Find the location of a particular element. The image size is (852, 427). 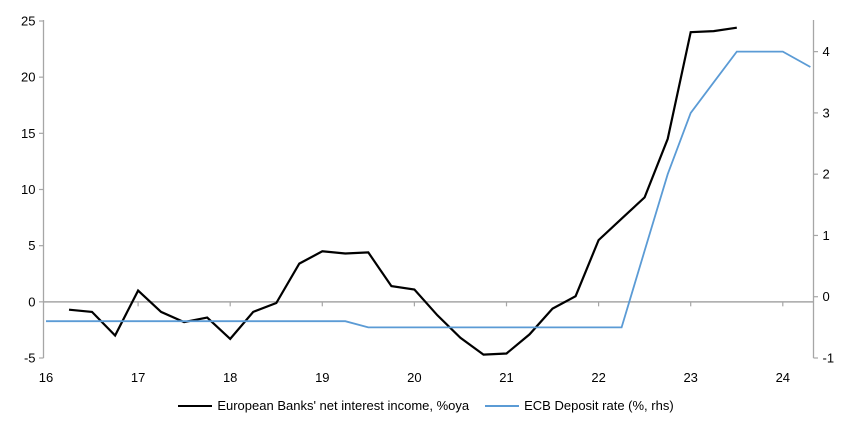

legend-item-ecb-deposit-rate: ECB Deposit rate (%, rhs) is located at coordinates (579, 405).